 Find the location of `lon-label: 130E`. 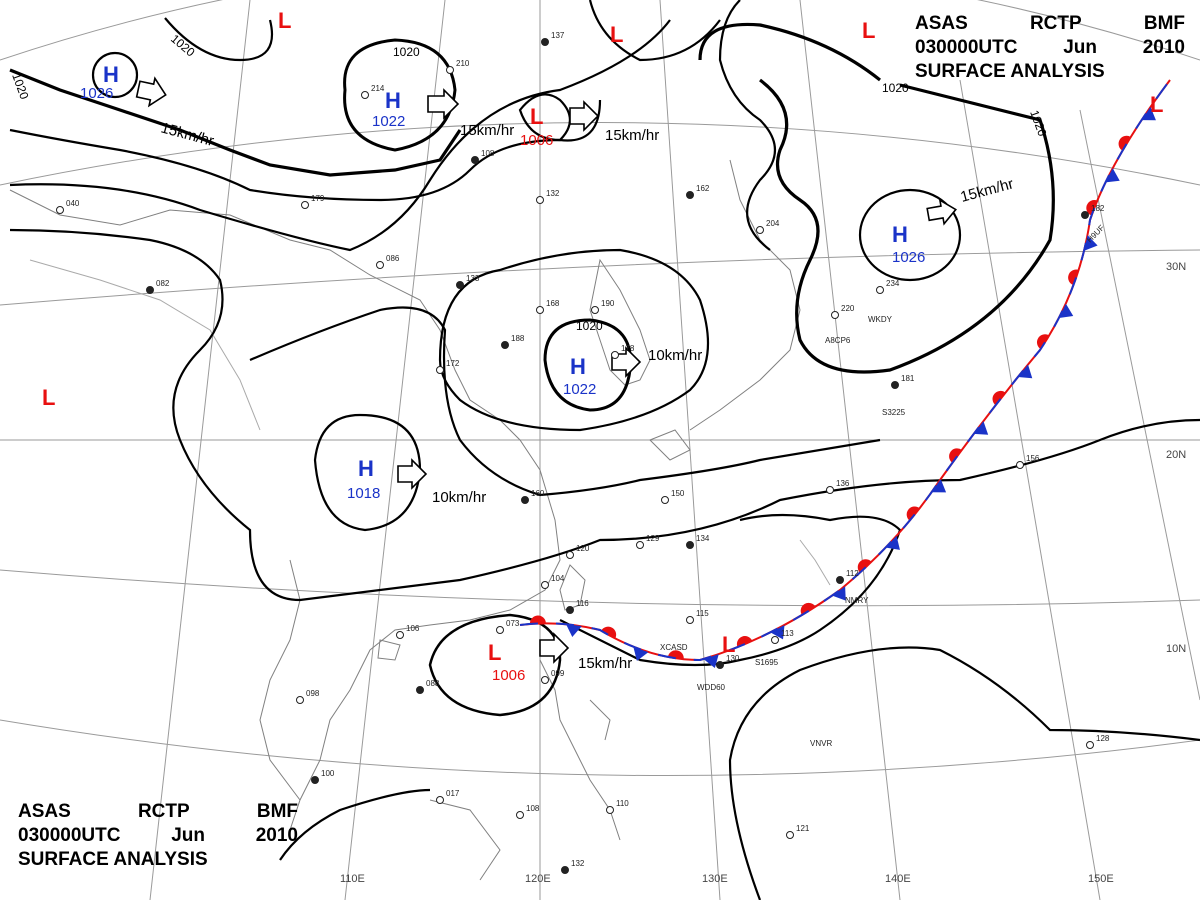

lon-label: 130E is located at coordinates (715, 879).